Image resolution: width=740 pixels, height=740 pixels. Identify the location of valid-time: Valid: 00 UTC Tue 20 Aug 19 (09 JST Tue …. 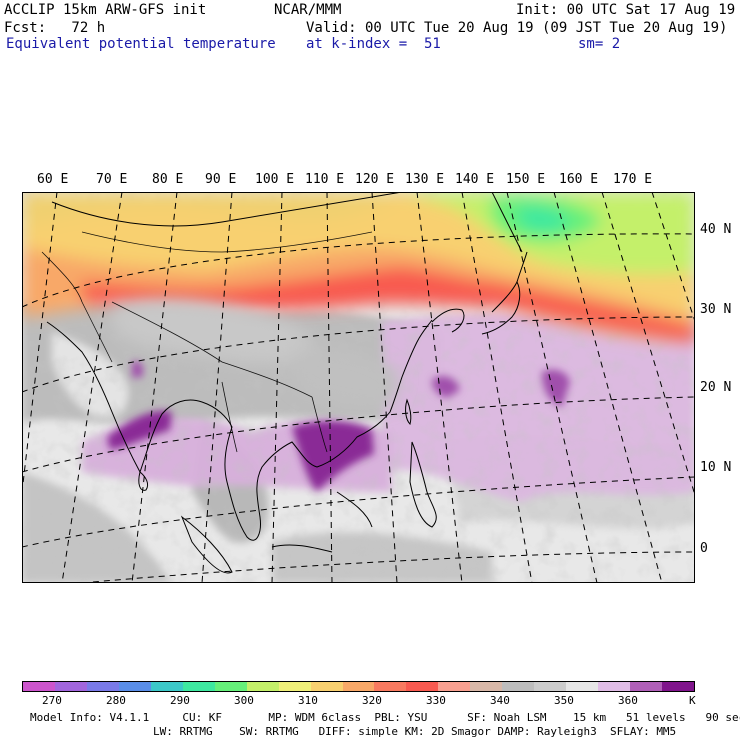
(517, 28).